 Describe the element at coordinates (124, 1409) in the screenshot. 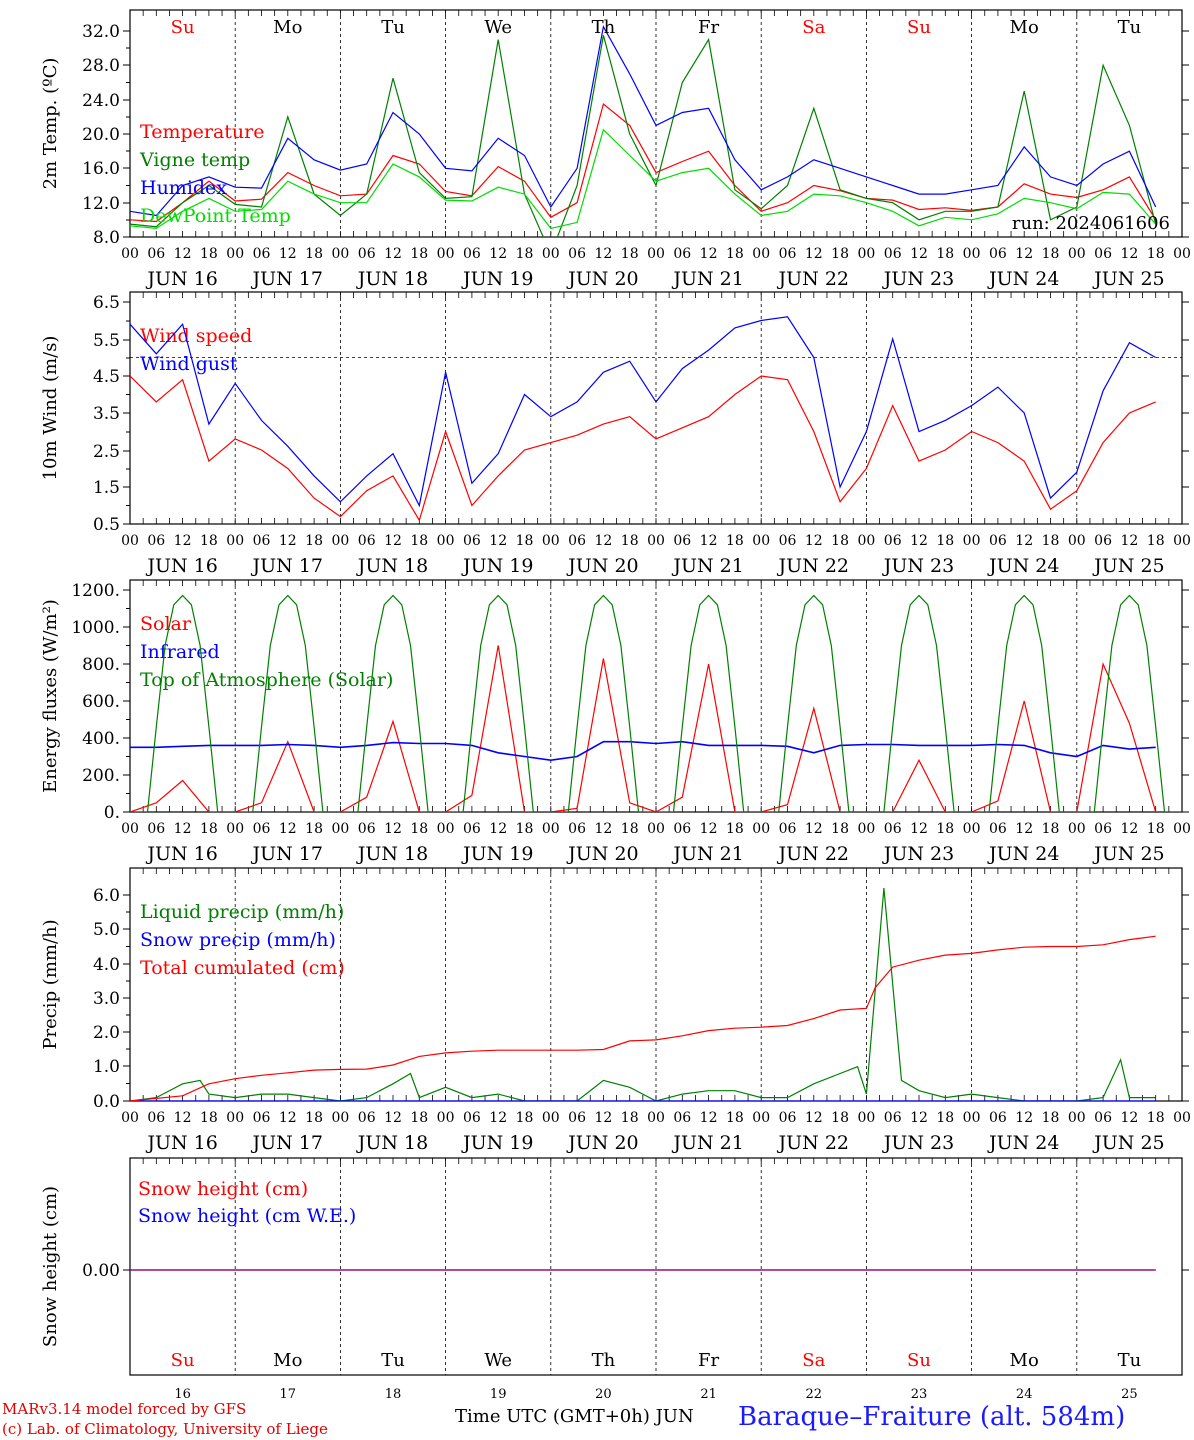

I see `model-credit: MARv3.14 model forced by GFS` at that location.